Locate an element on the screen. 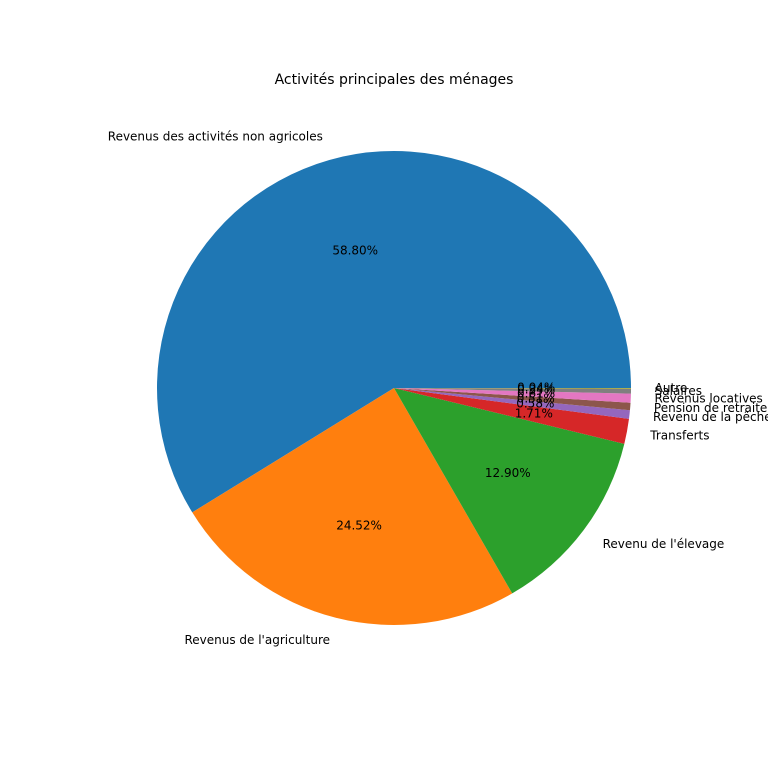 The image size is (768, 772). slice-percent-label-6: 0.61% is located at coordinates (536, 394).